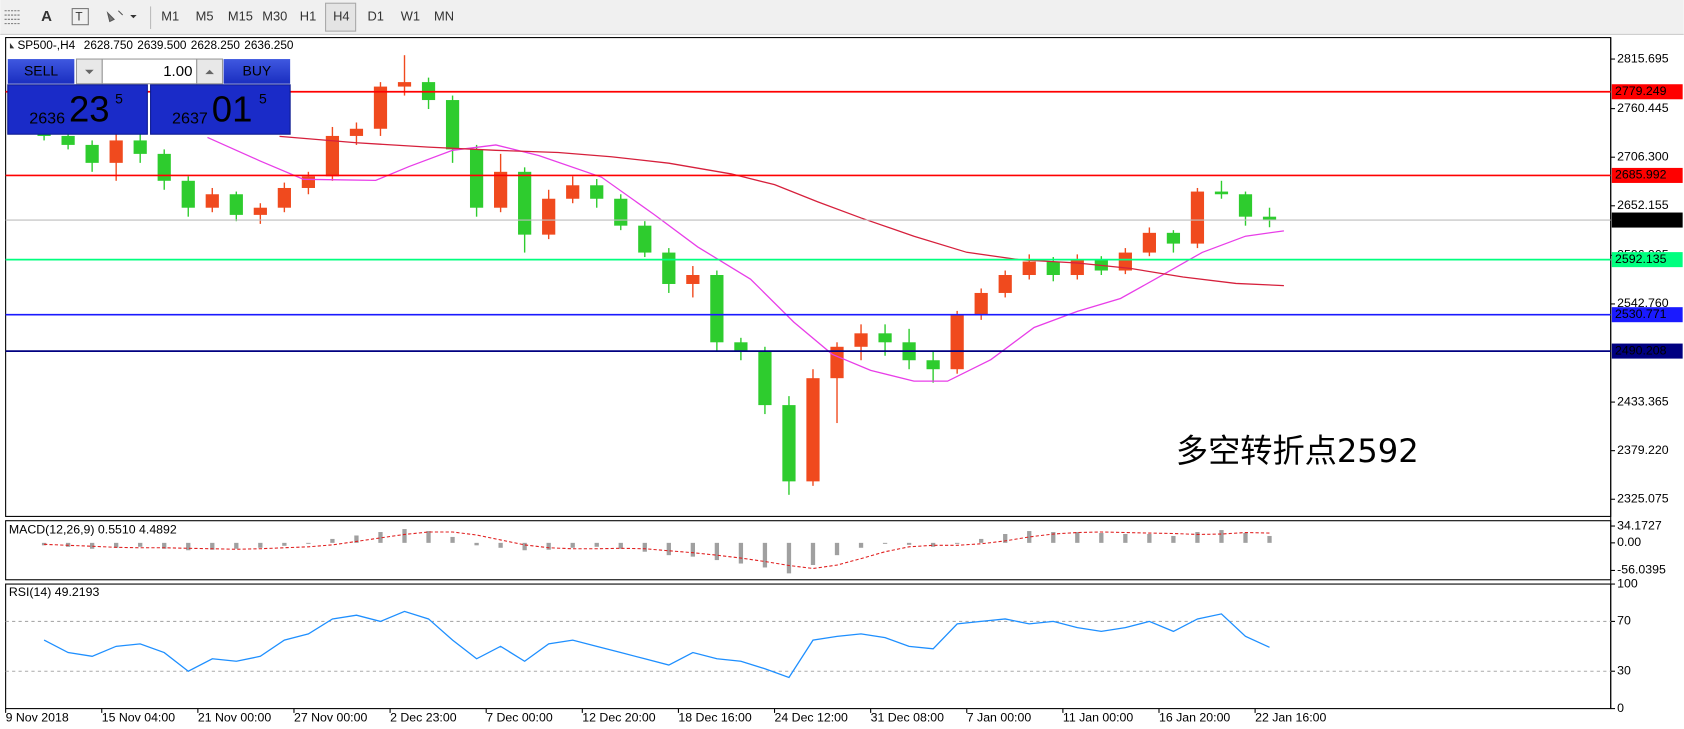  What do you see at coordinates (209, 72) in the screenshot?
I see `up-arrow` at bounding box center [209, 72].